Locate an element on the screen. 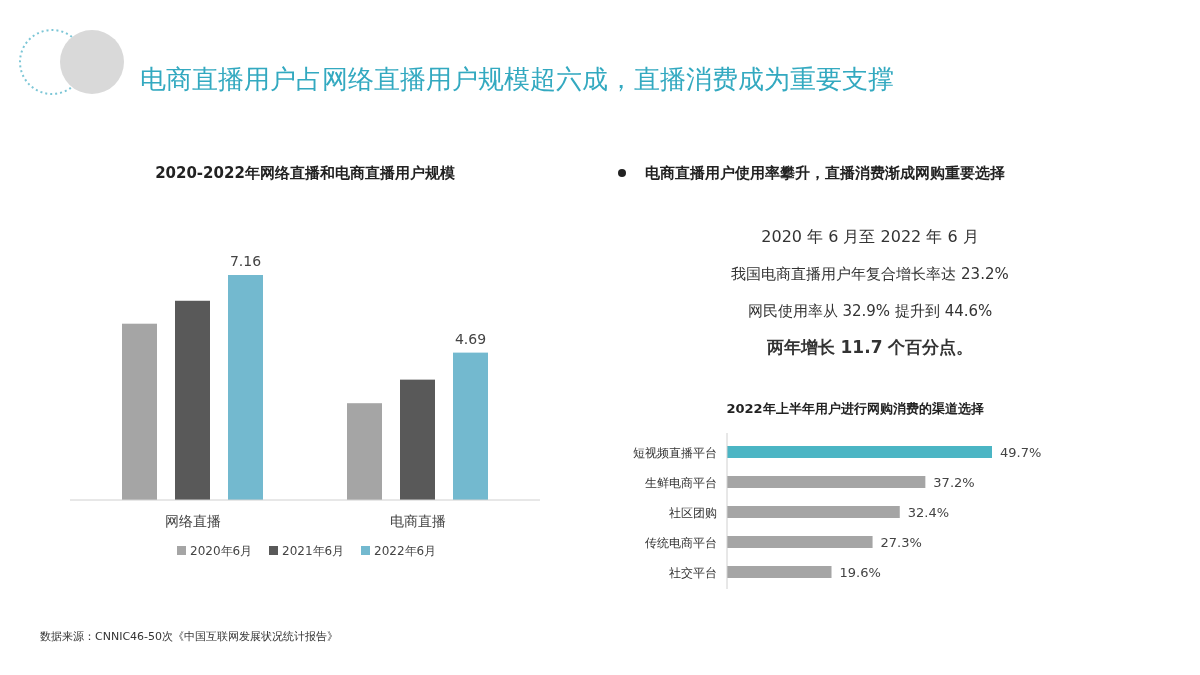  data-label: 19.6% is located at coordinates (860, 572).